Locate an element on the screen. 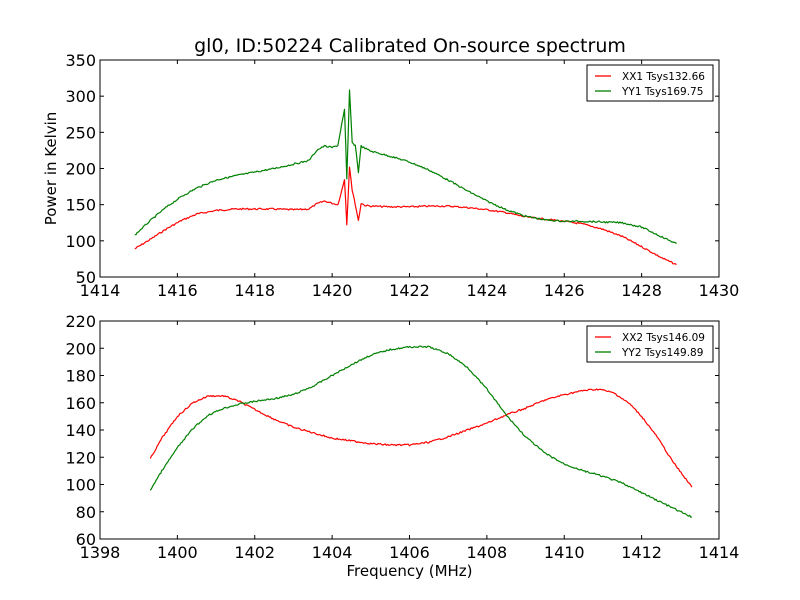 The width and height of the screenshot is (800, 600). x-tick-label: 1406 is located at coordinates (409, 552).